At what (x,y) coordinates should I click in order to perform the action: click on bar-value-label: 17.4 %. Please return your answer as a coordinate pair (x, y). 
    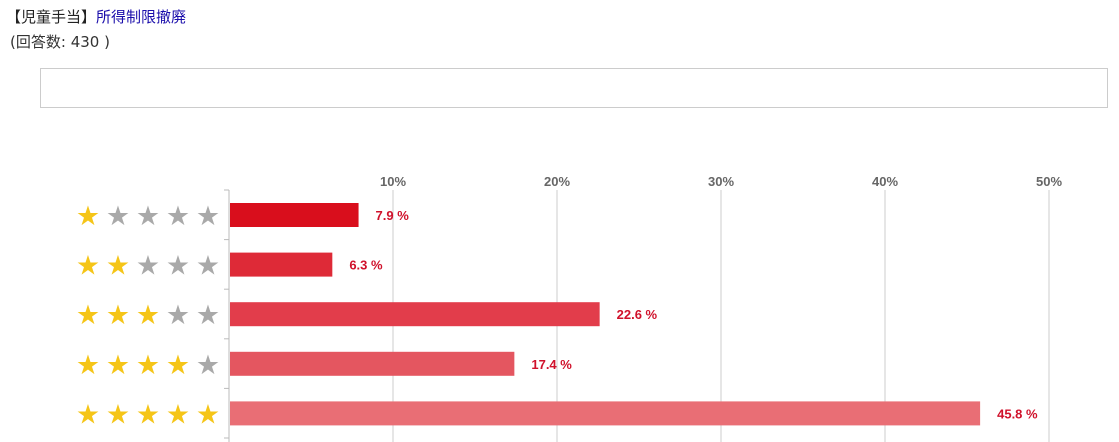
    Looking at the image, I should click on (551, 364).